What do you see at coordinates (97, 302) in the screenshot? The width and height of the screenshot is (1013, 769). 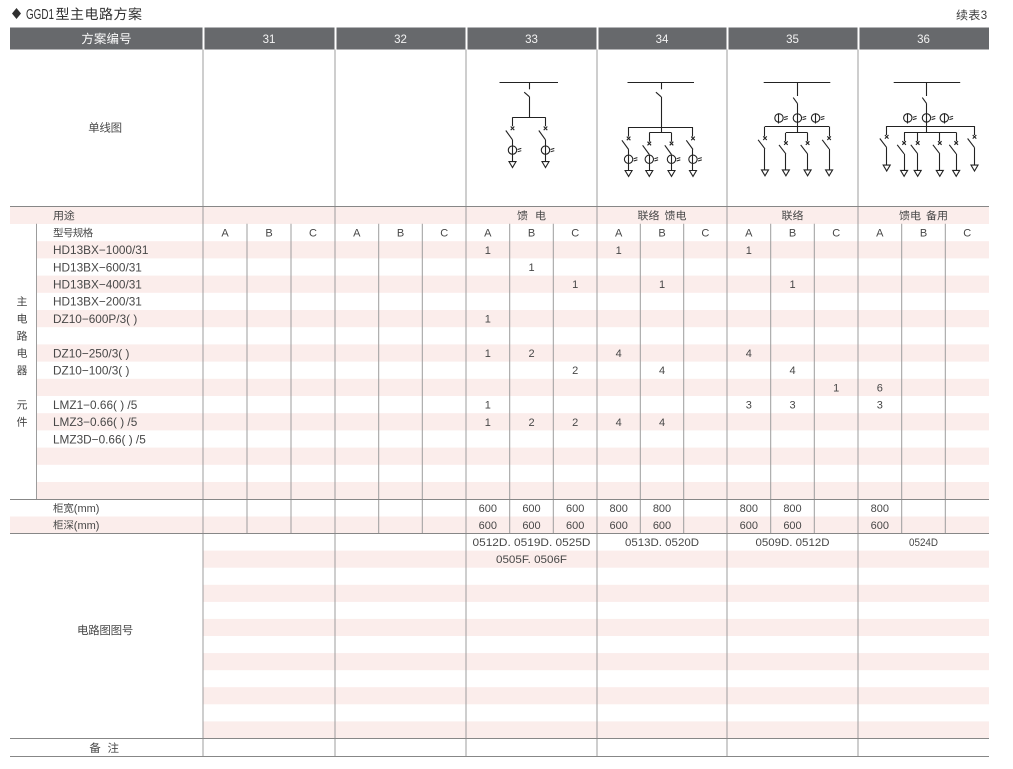 I see `svg-text: HD13BX−200/31` at bounding box center [97, 302].